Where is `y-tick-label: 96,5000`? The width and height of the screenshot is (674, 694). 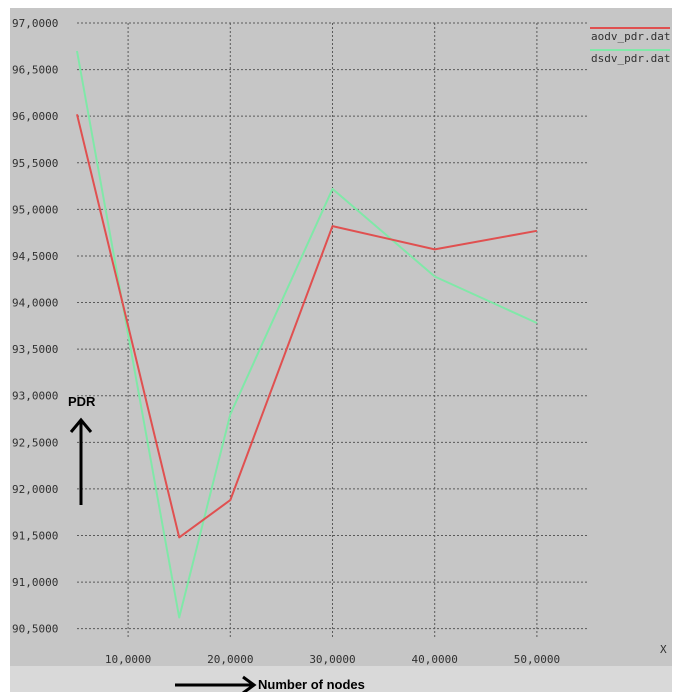
y-tick-label: 96,5000 is located at coordinates (35, 70).